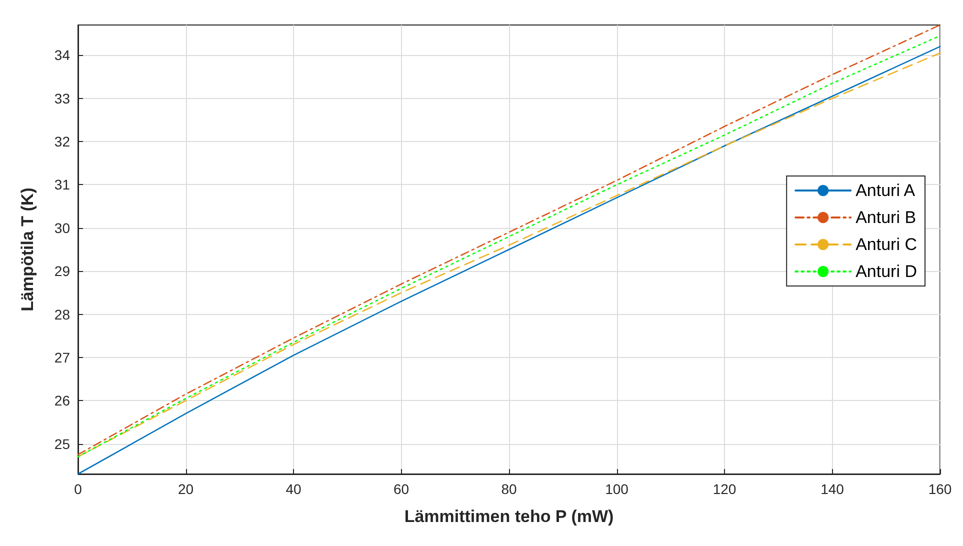 This screenshot has width=963, height=546. I want to click on x-tick-label: 120, so click(724, 489).